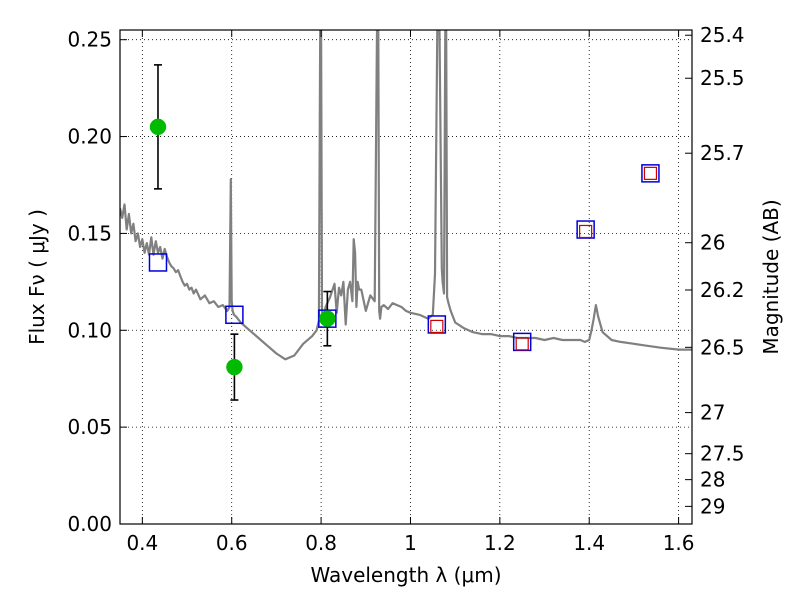 This screenshot has height=600, width=800. What do you see at coordinates (679, 543) in the screenshot?
I see `x-tick-label: 1.6` at bounding box center [679, 543].